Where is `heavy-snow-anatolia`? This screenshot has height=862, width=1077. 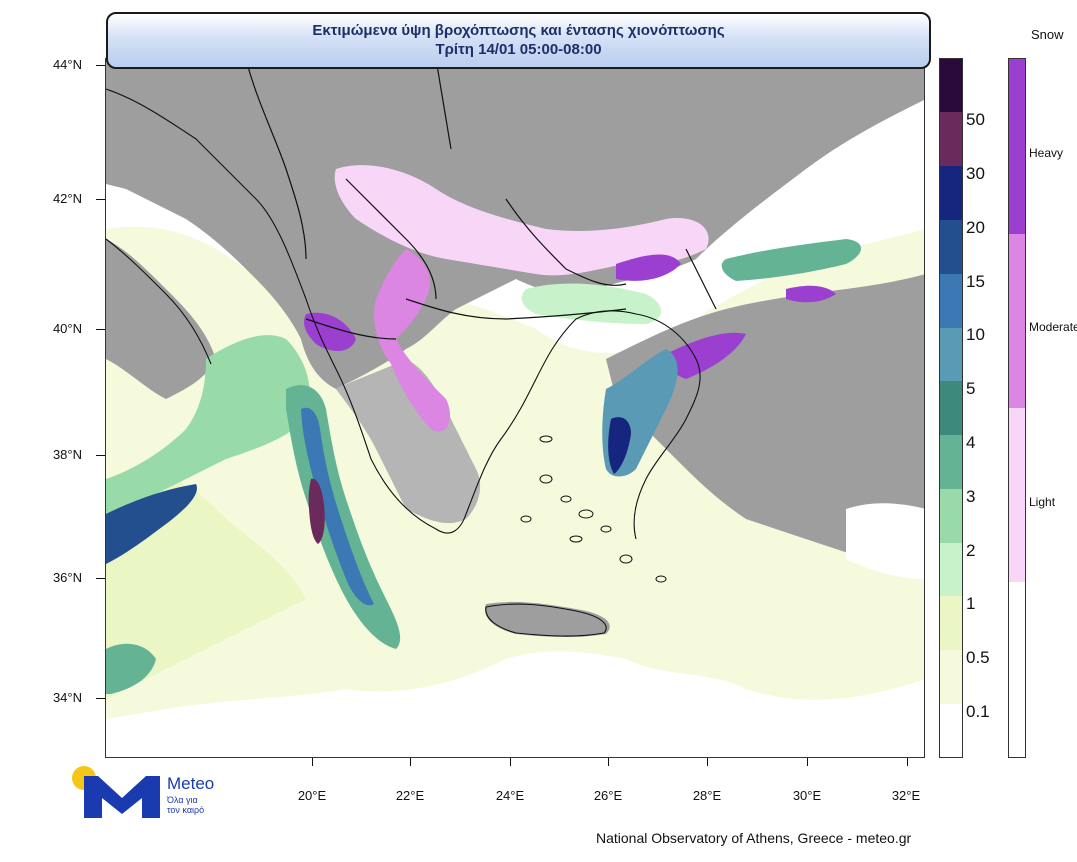
heavy-snow-anatolia is located at coordinates (705, 355).